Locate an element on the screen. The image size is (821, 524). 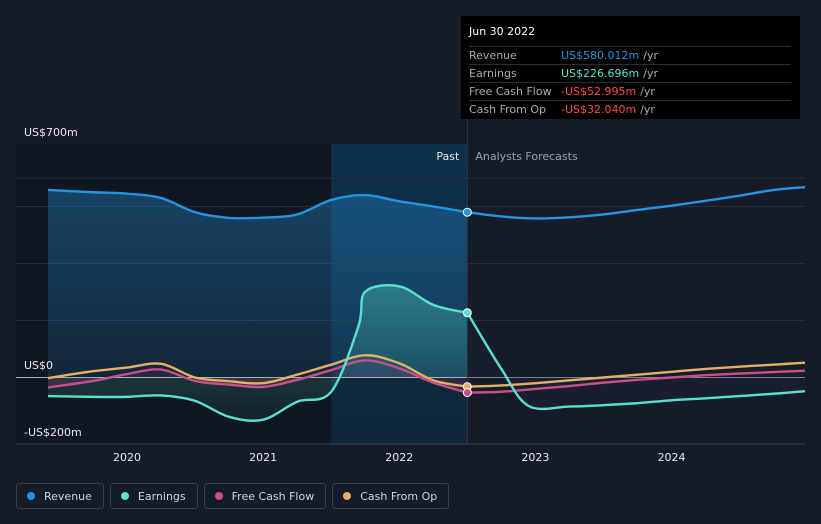
past-label: Past is located at coordinates (448, 156).